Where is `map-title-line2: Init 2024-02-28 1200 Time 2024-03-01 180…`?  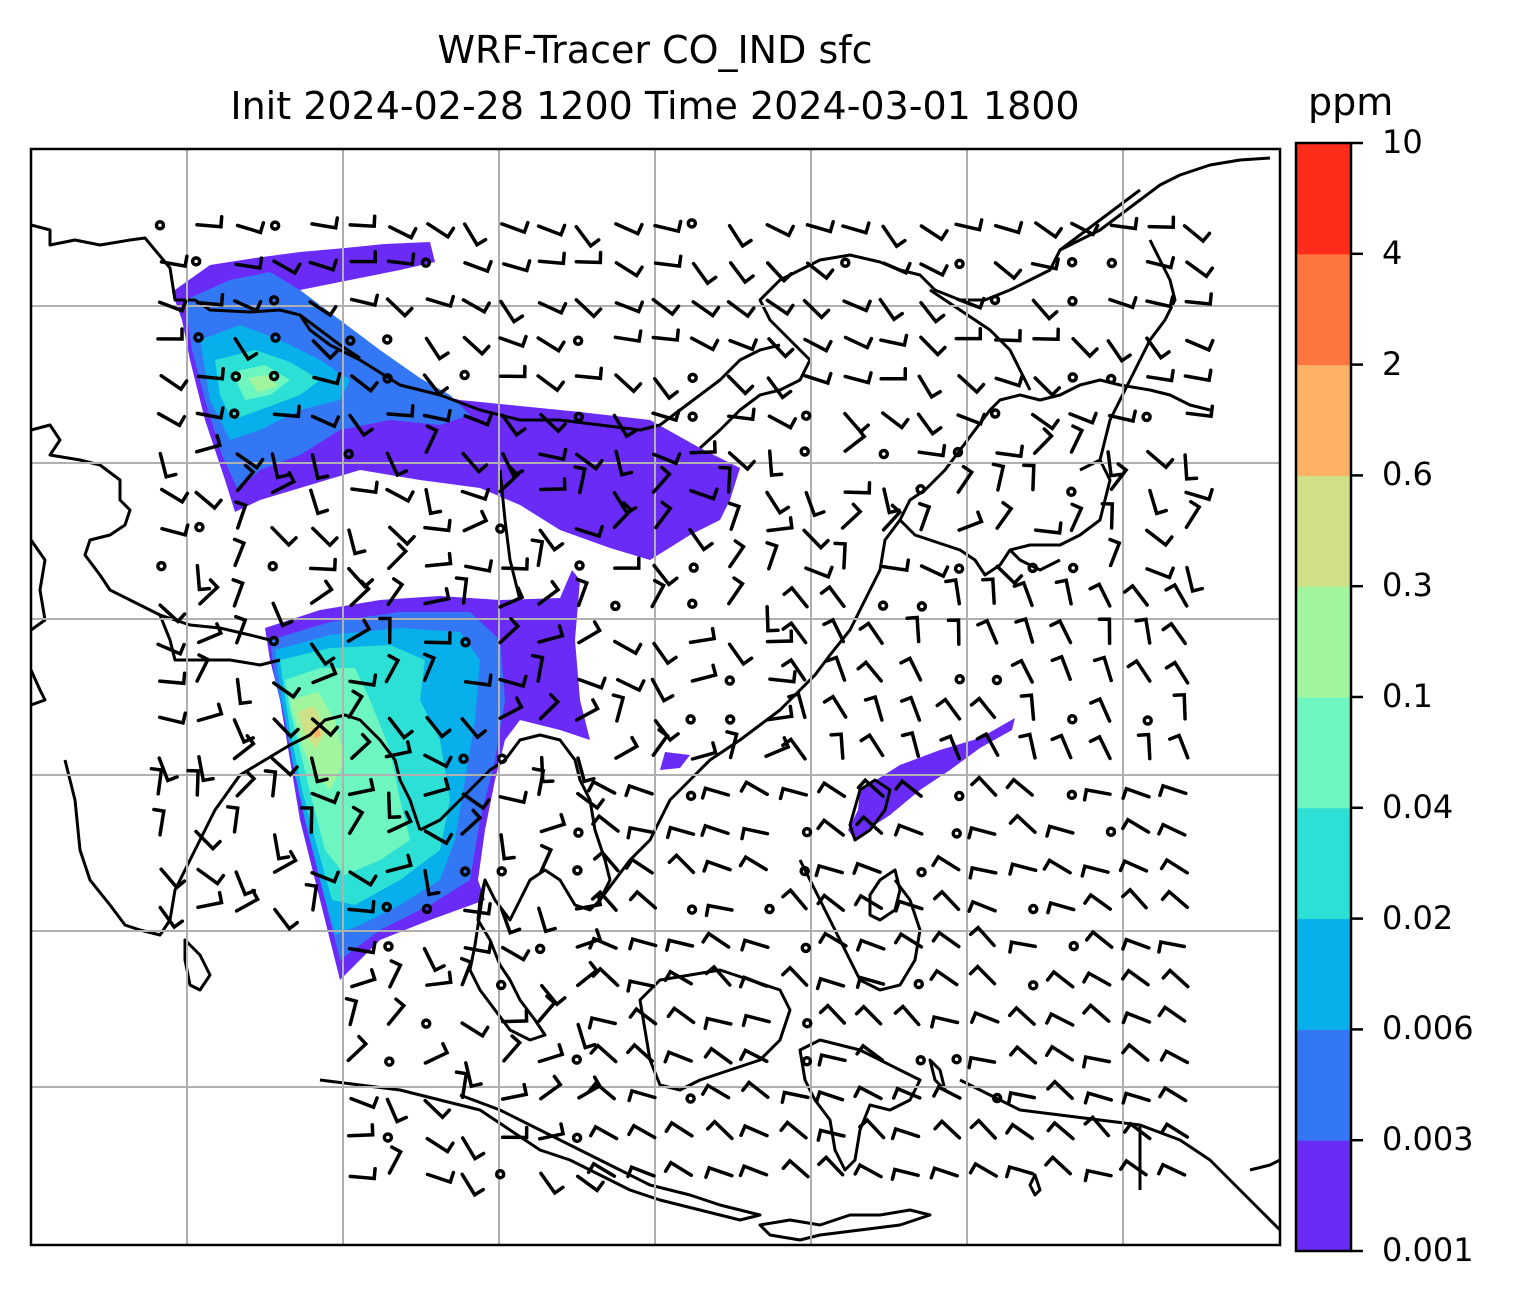 map-title-line2: Init 2024-02-28 1200 Time 2024-03-01 180… is located at coordinates (655, 106).